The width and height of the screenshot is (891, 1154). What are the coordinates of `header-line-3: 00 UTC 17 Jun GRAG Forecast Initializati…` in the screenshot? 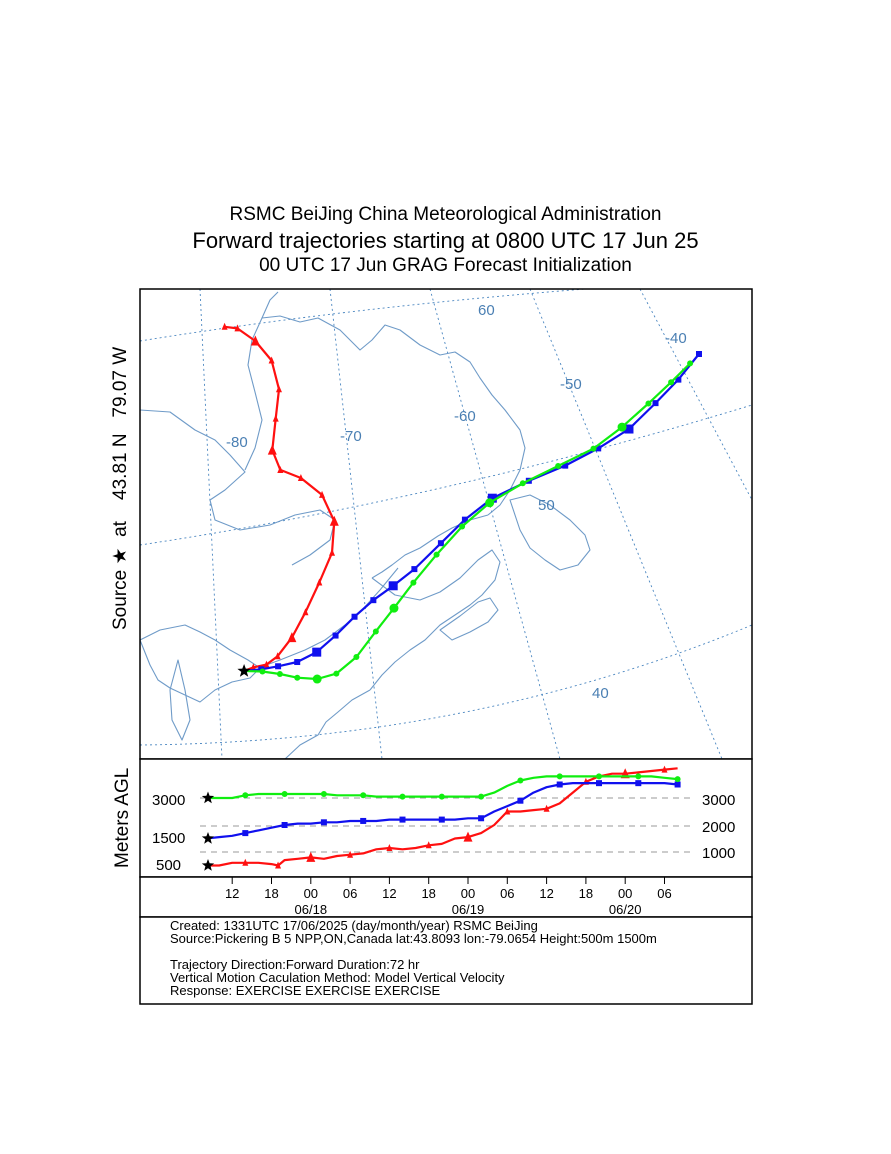 It's located at (445, 265).